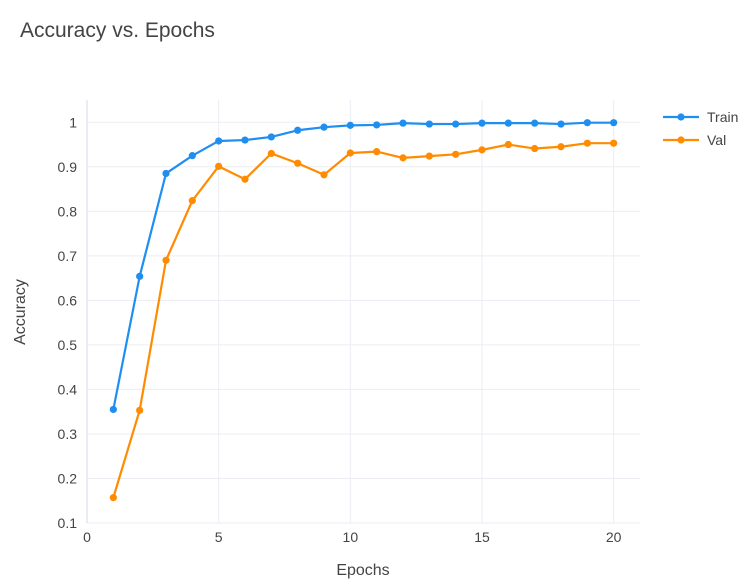  Describe the element at coordinates (68, 256) in the screenshot. I see `y-tick-label: 0.7` at that location.